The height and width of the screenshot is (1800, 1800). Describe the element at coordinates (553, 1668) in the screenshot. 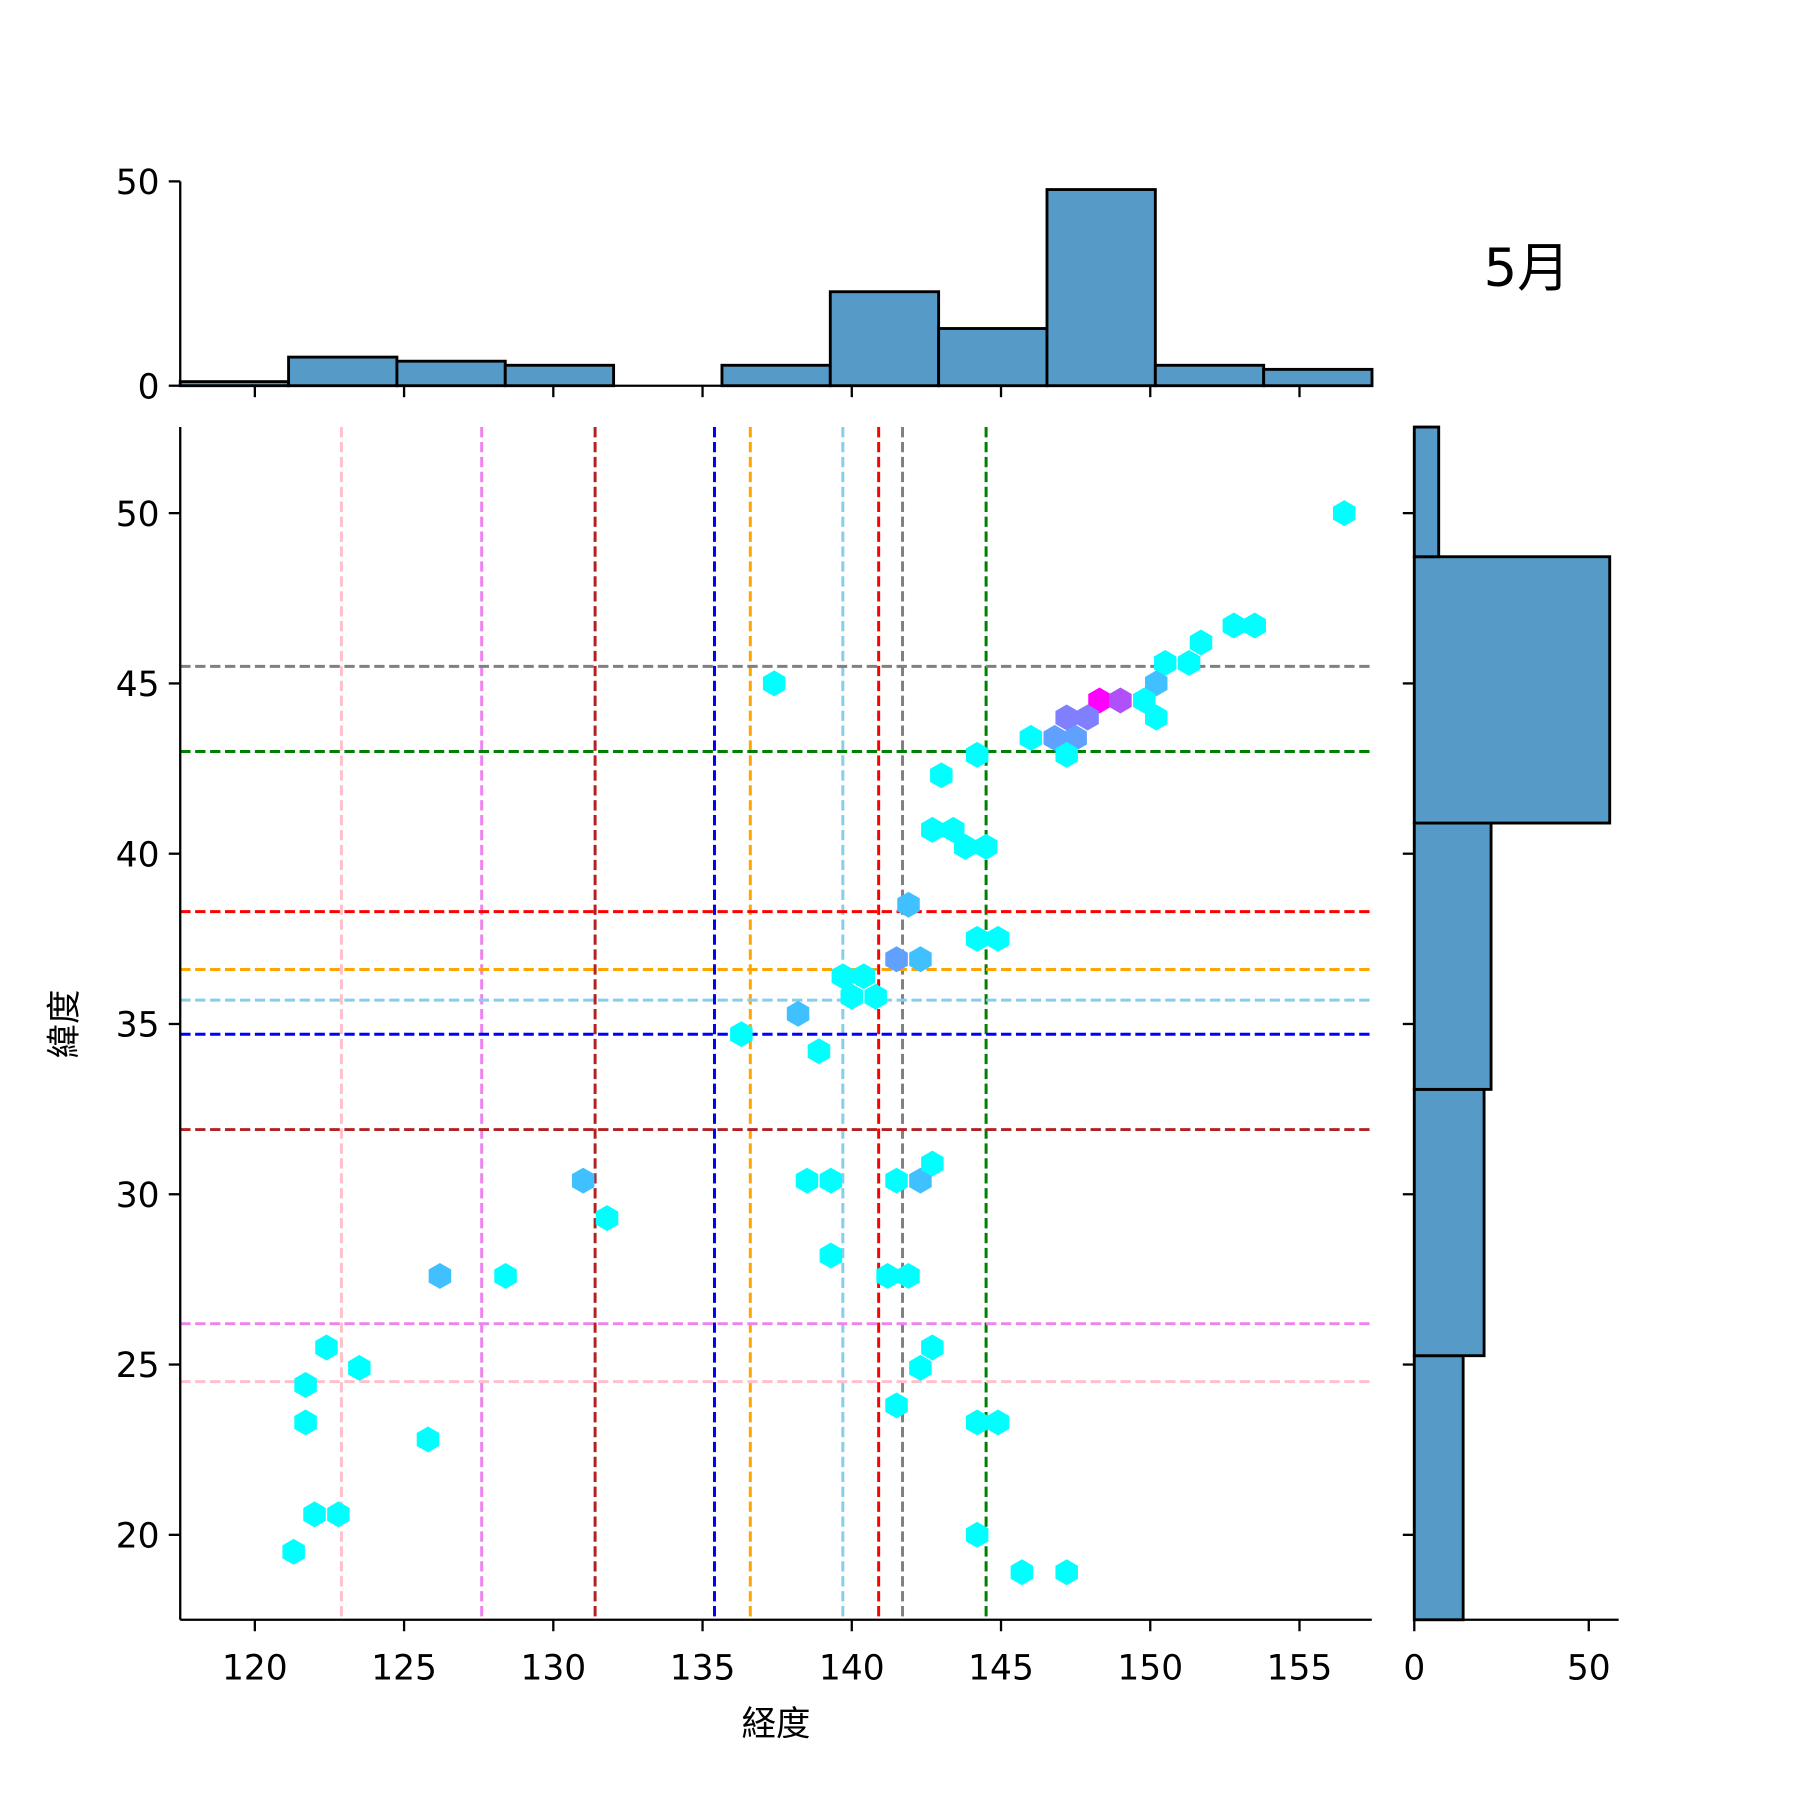

I see `x-tick-label: 130` at that location.